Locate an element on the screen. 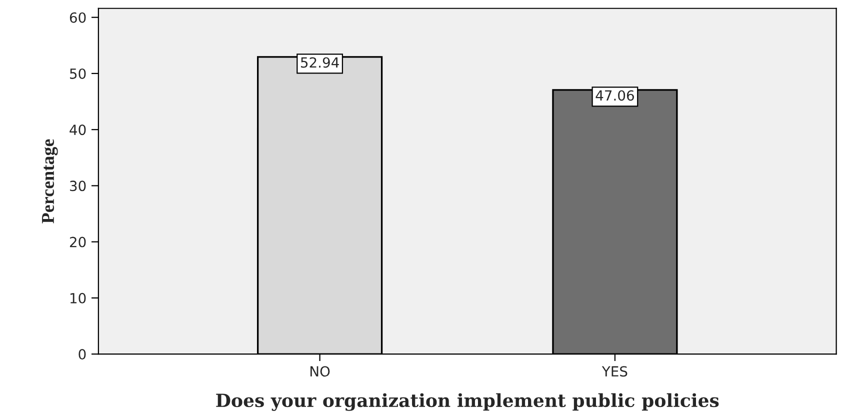  x-tick-label: NO is located at coordinates (320, 371).